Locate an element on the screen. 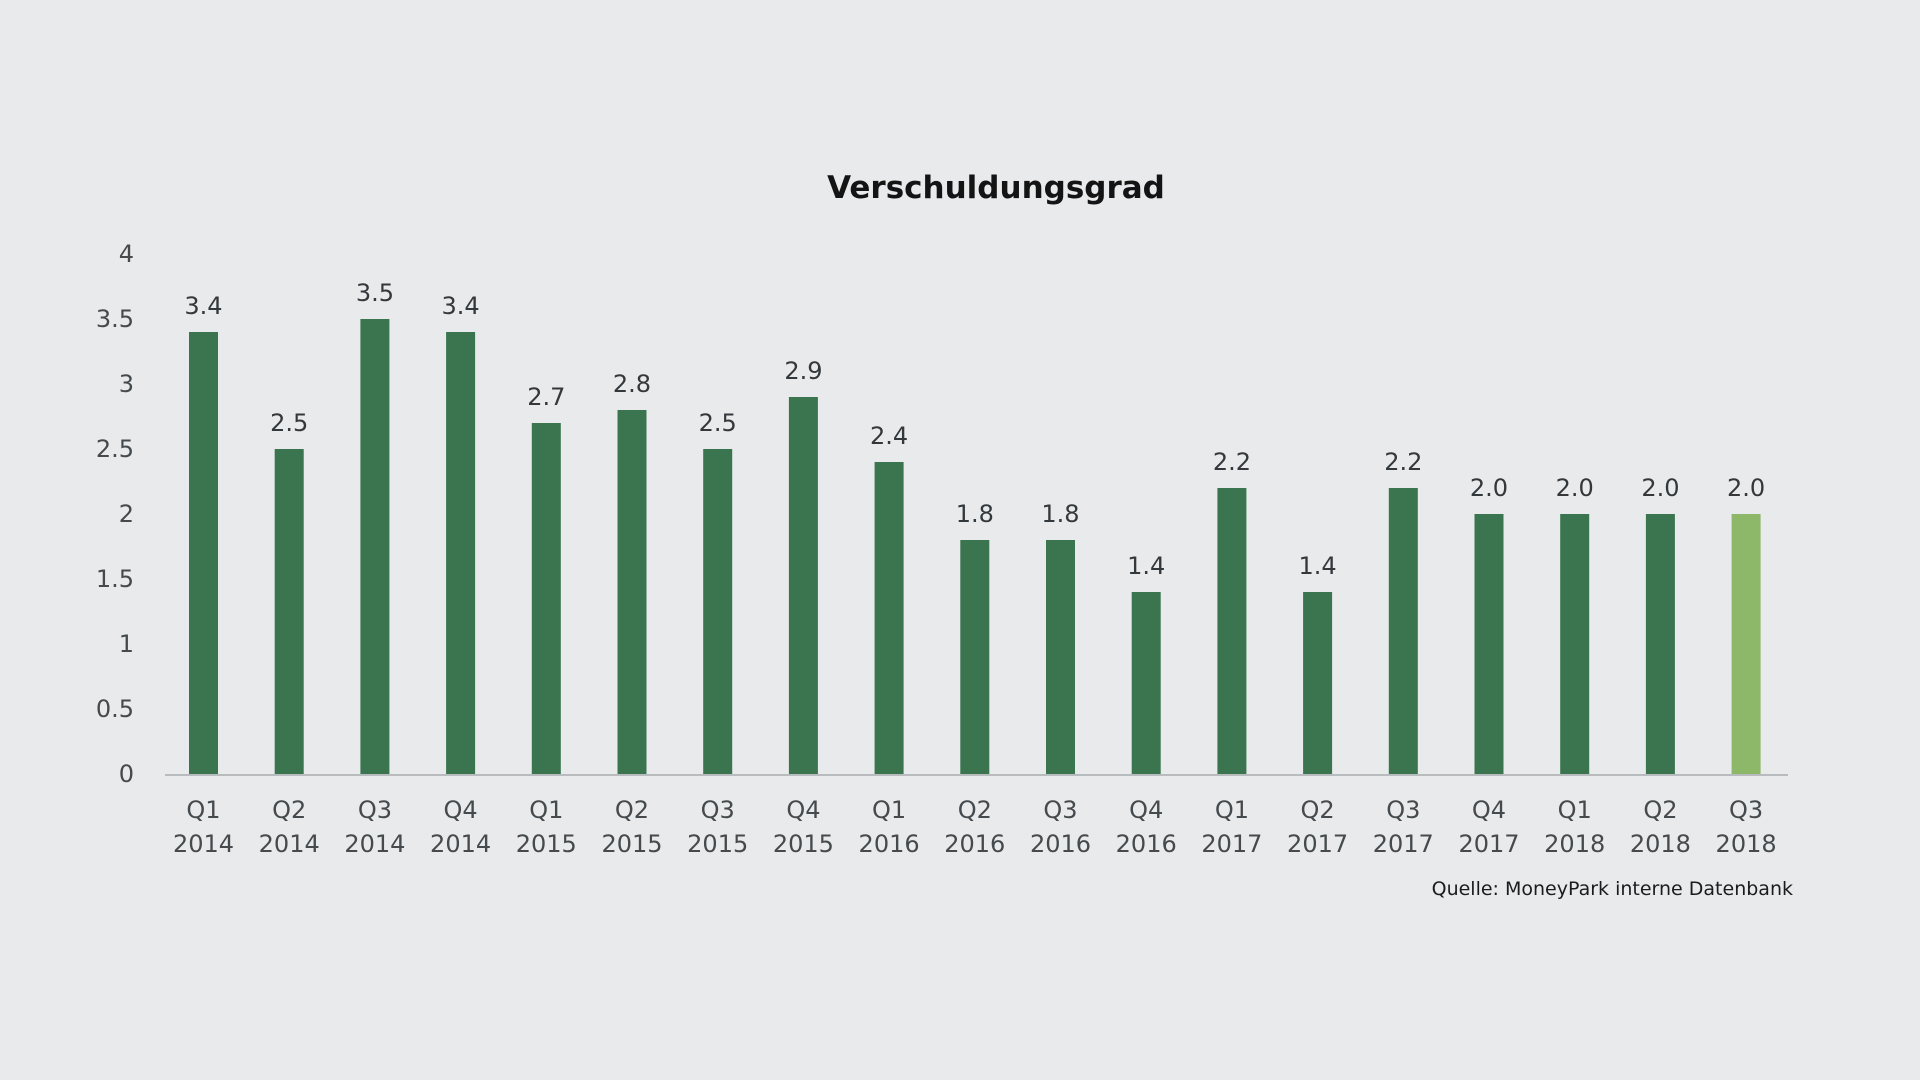  y-tick-label: 3 is located at coordinates (126, 384).